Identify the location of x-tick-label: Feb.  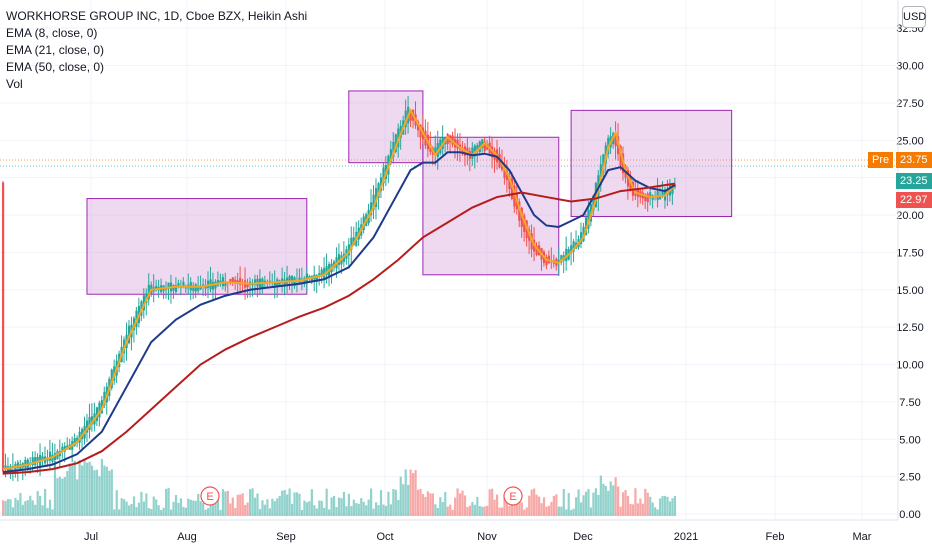
(775, 537).